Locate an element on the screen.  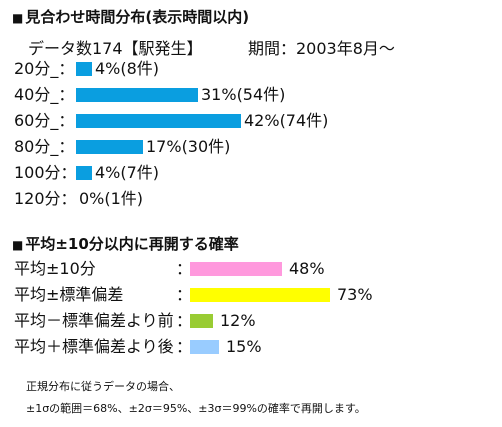
category-label: 100分： is located at coordinates (45, 172).